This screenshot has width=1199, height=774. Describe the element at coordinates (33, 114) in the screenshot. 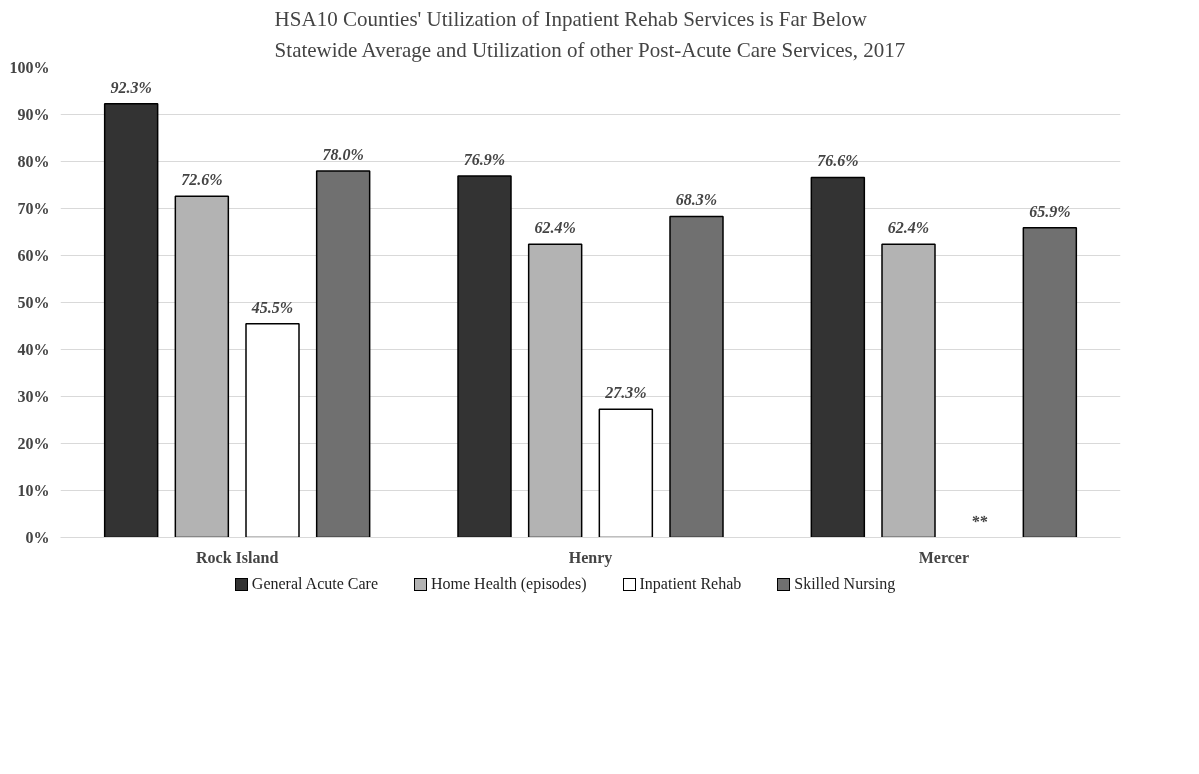

I see `y-tick-label: 90%` at that location.